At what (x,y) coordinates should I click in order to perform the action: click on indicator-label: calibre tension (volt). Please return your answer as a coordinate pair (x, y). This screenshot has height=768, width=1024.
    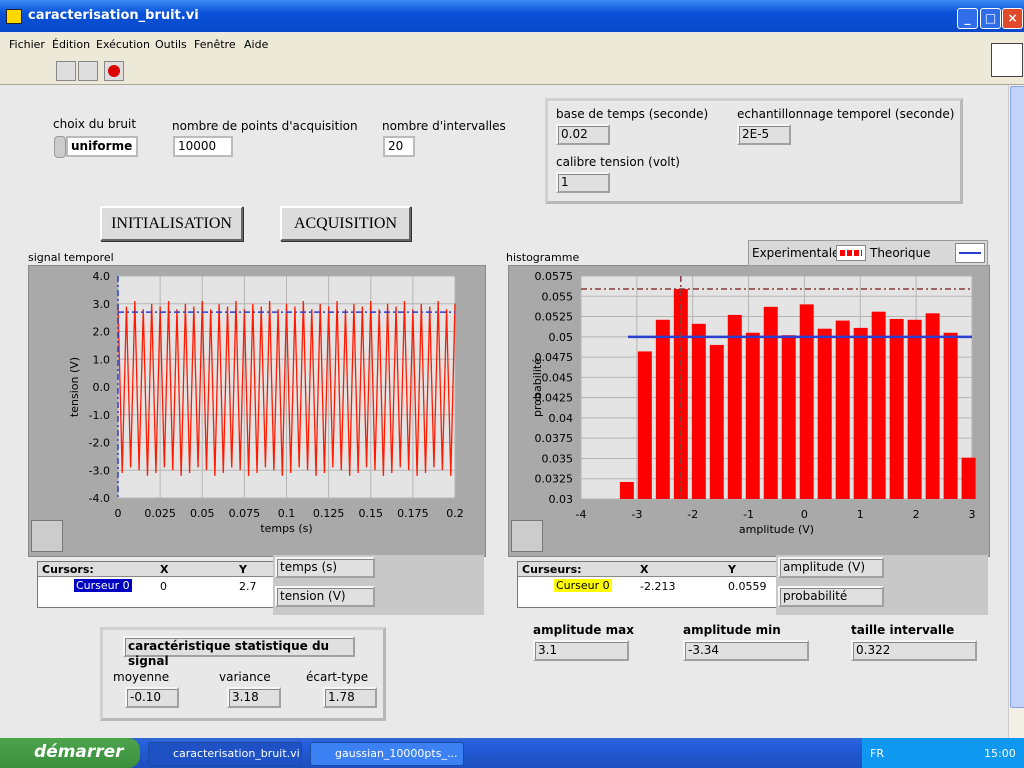
    Looking at the image, I should click on (618, 162).